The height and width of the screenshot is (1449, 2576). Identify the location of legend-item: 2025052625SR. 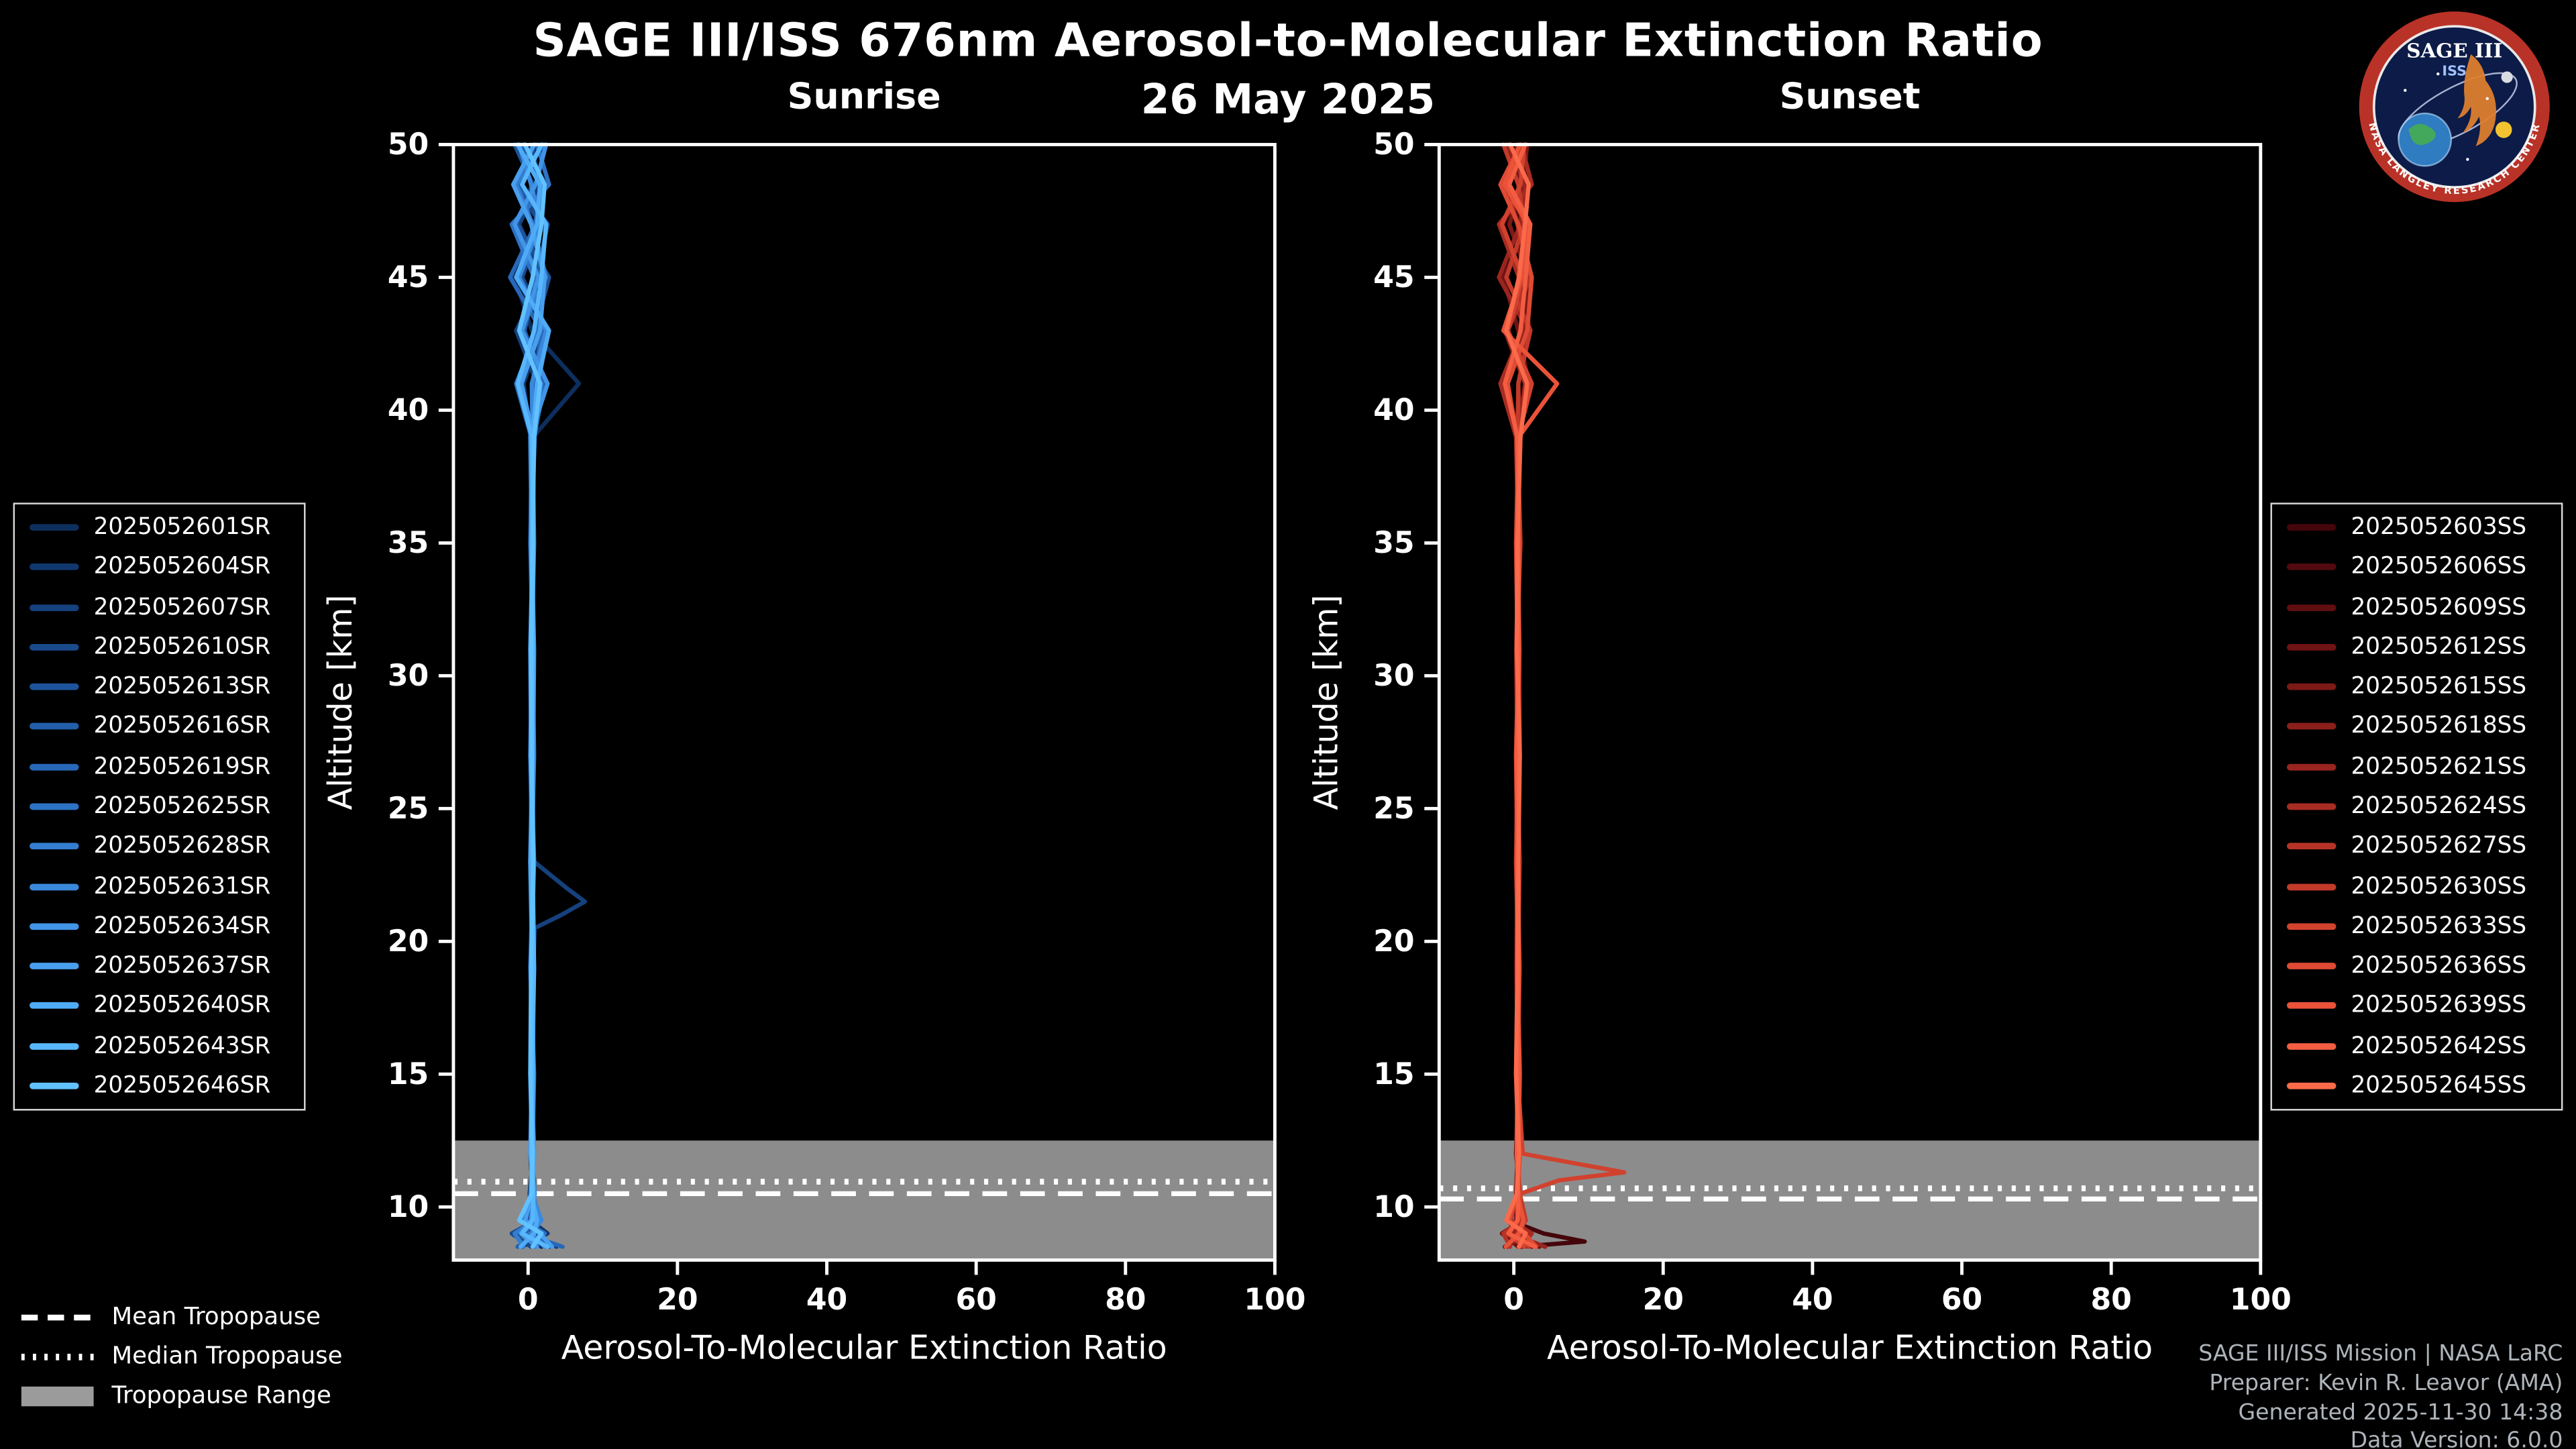
(159, 807).